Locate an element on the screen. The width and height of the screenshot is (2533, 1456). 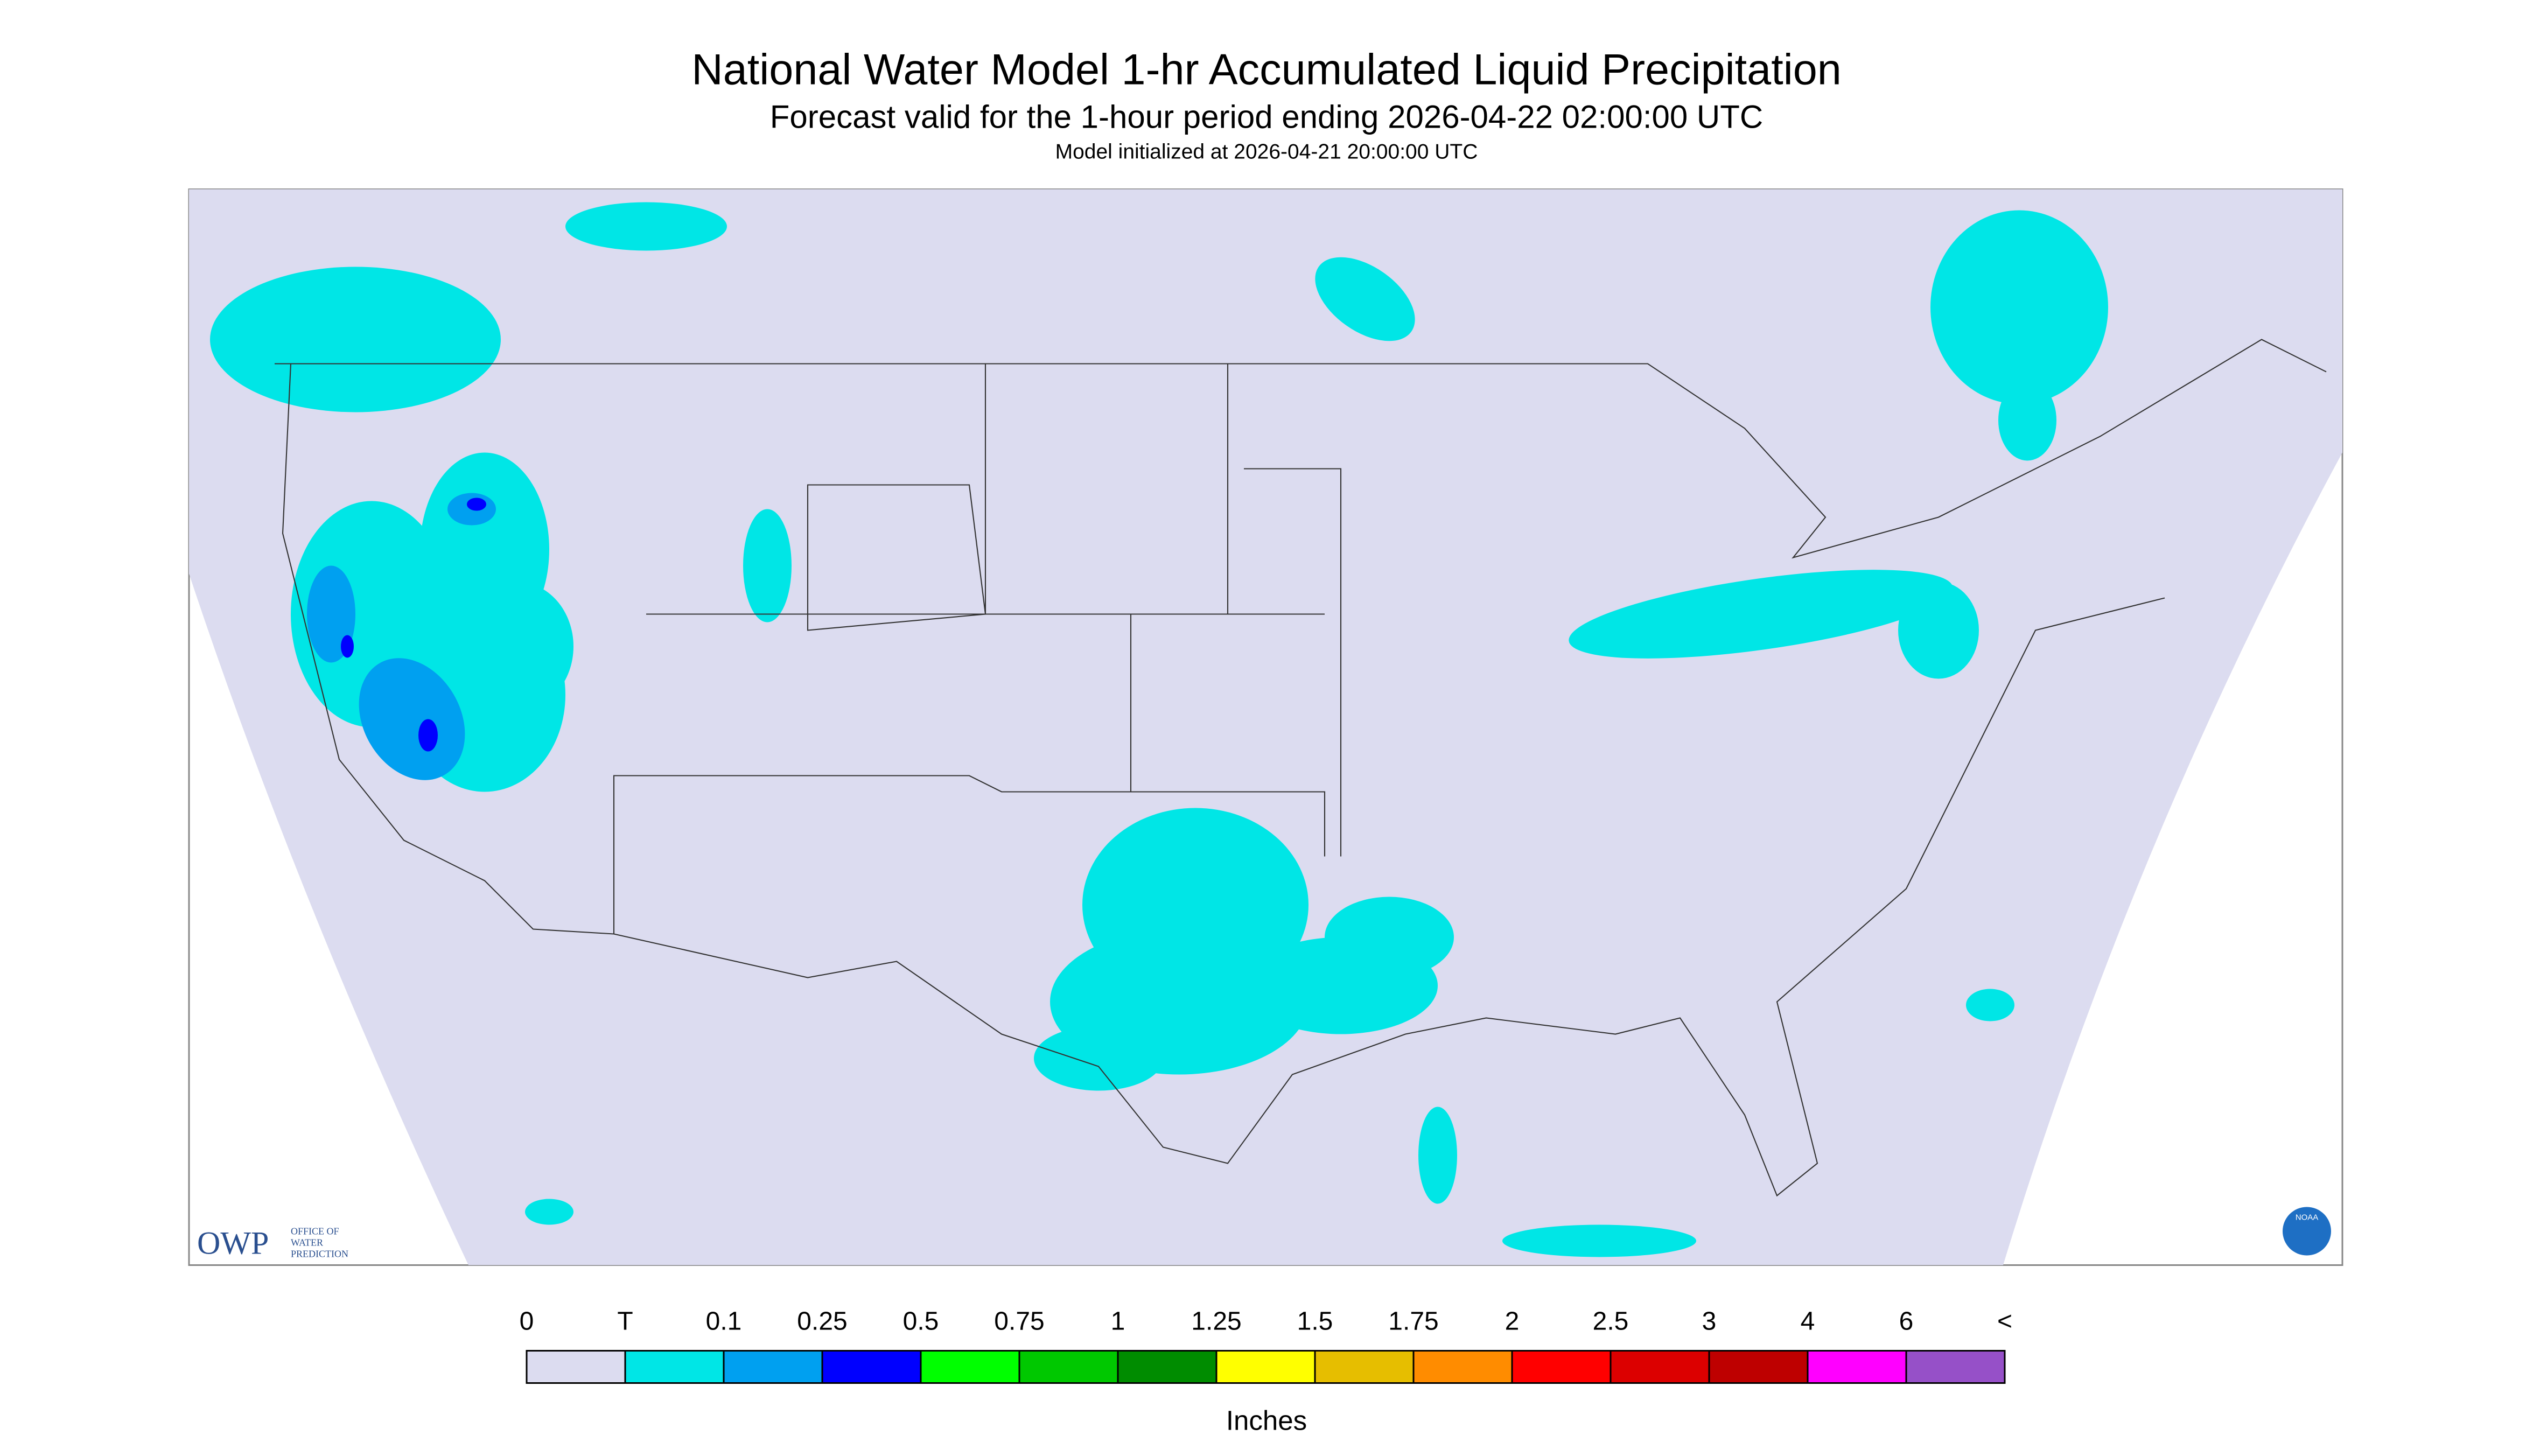
legend-label: 0.1 is located at coordinates (724, 1321).